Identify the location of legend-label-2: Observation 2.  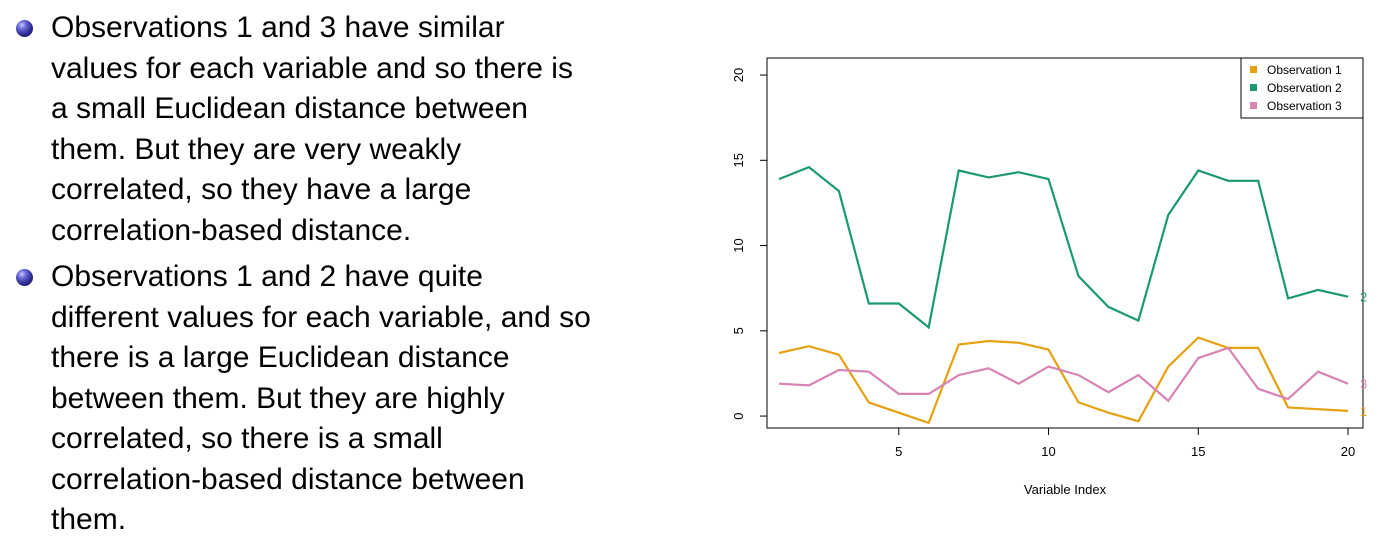
(1304, 88).